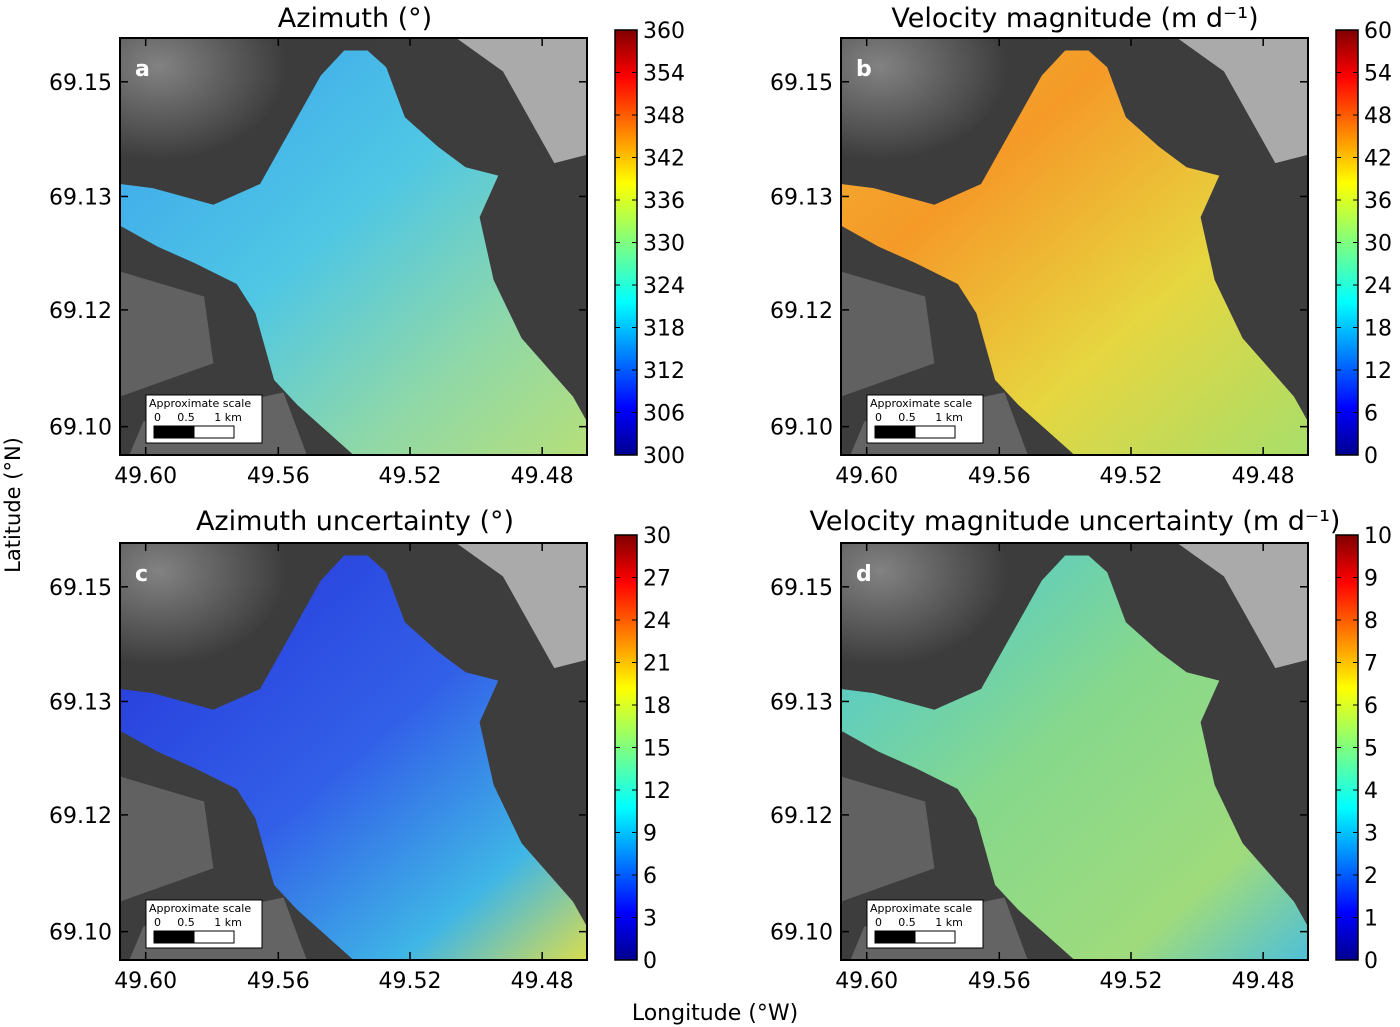 The image size is (1400, 1027). Describe the element at coordinates (664, 74) in the screenshot. I see `colorbar-tick-label: 354` at that location.